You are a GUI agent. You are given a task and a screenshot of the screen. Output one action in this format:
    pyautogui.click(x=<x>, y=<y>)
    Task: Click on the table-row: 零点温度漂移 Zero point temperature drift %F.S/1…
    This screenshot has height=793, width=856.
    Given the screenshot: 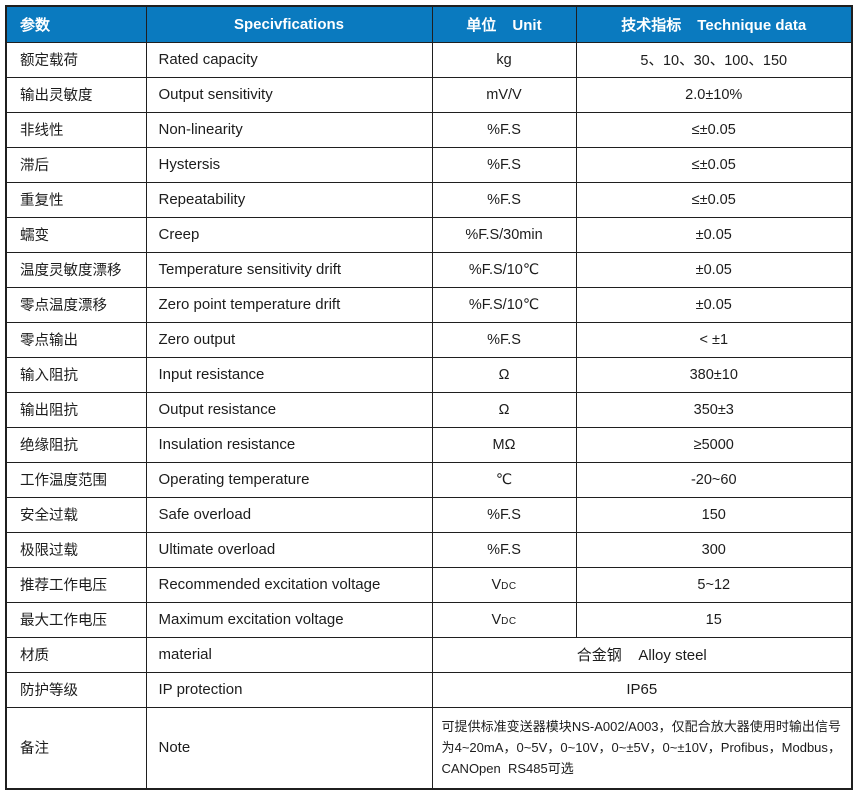 What is the action you would take?
    pyautogui.click(x=429, y=304)
    